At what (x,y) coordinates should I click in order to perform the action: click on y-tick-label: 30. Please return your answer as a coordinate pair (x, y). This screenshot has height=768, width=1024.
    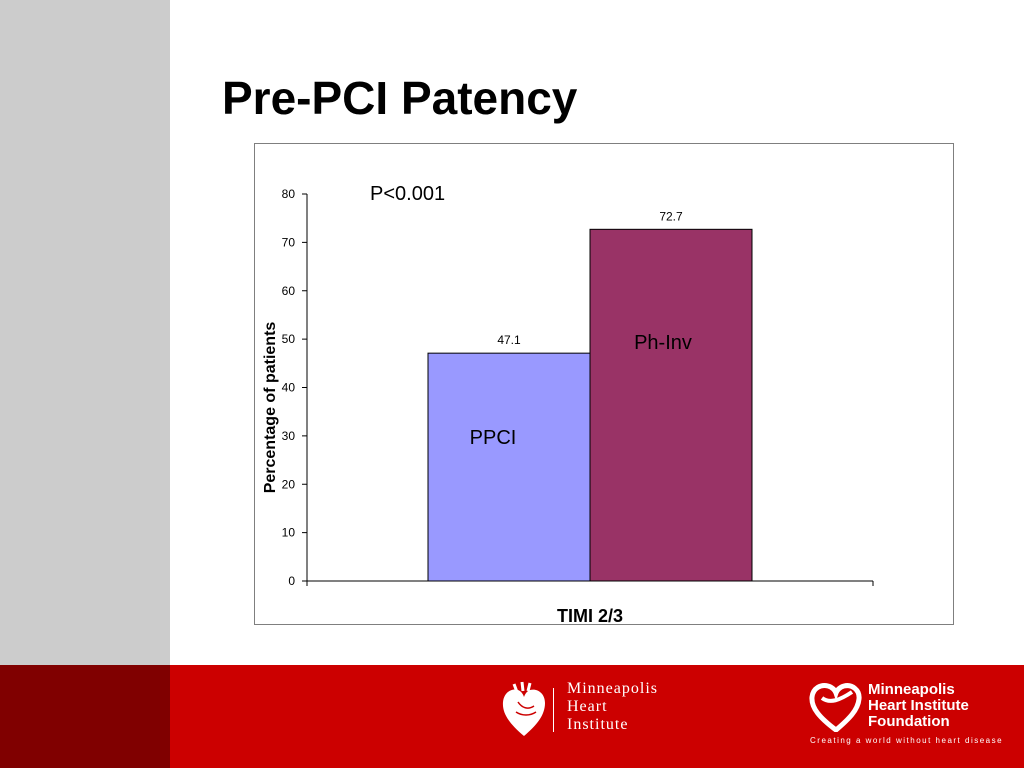
    Looking at the image, I should click on (289, 436).